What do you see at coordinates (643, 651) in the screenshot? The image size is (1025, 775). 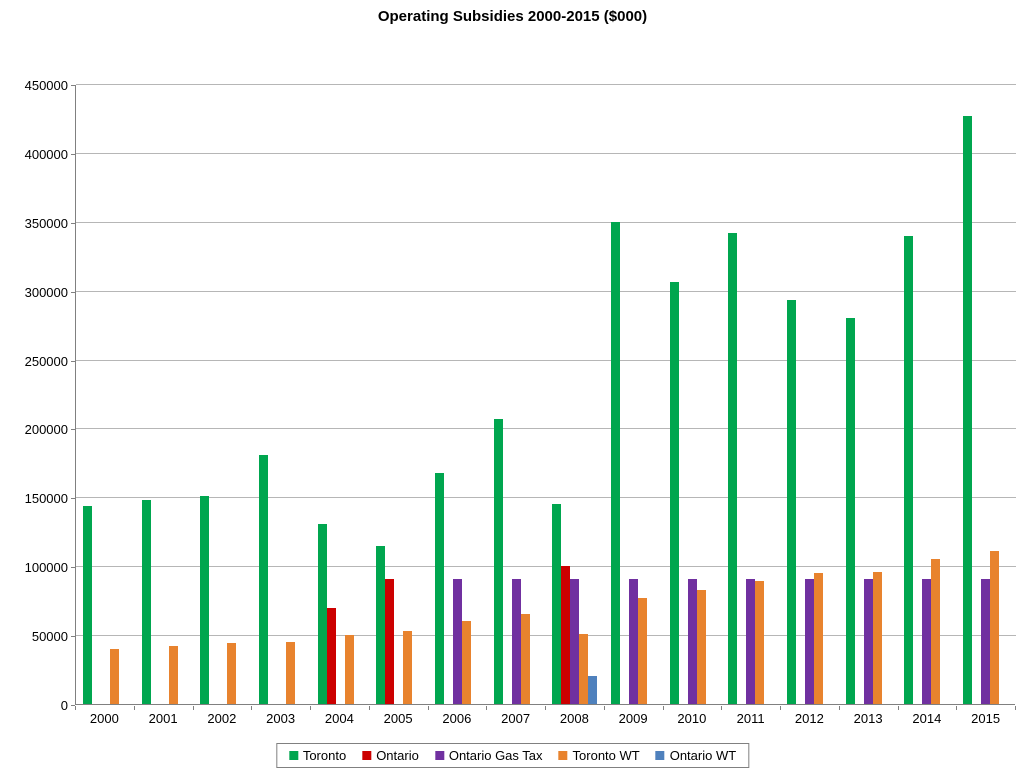 I see `bar-toronto-wt-2009` at bounding box center [643, 651].